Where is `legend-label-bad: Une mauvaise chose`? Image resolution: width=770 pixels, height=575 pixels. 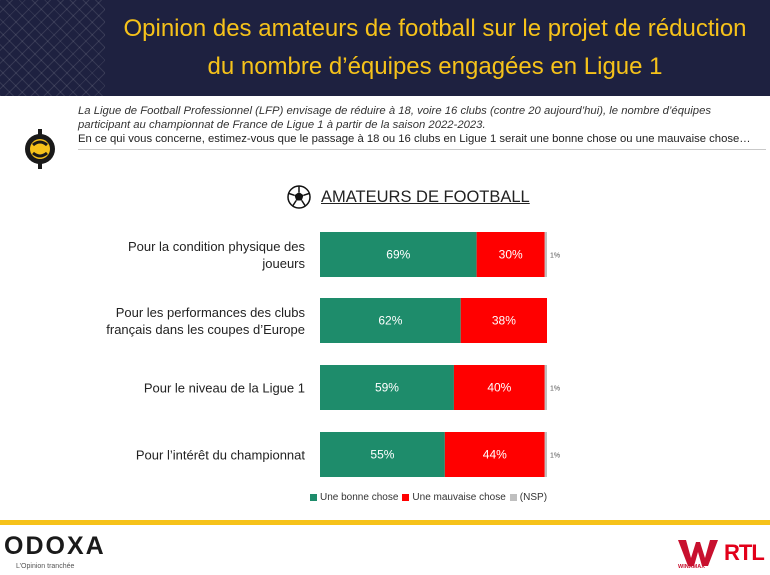
legend-label-bad: Une mauvaise chose is located at coordinates (459, 497).